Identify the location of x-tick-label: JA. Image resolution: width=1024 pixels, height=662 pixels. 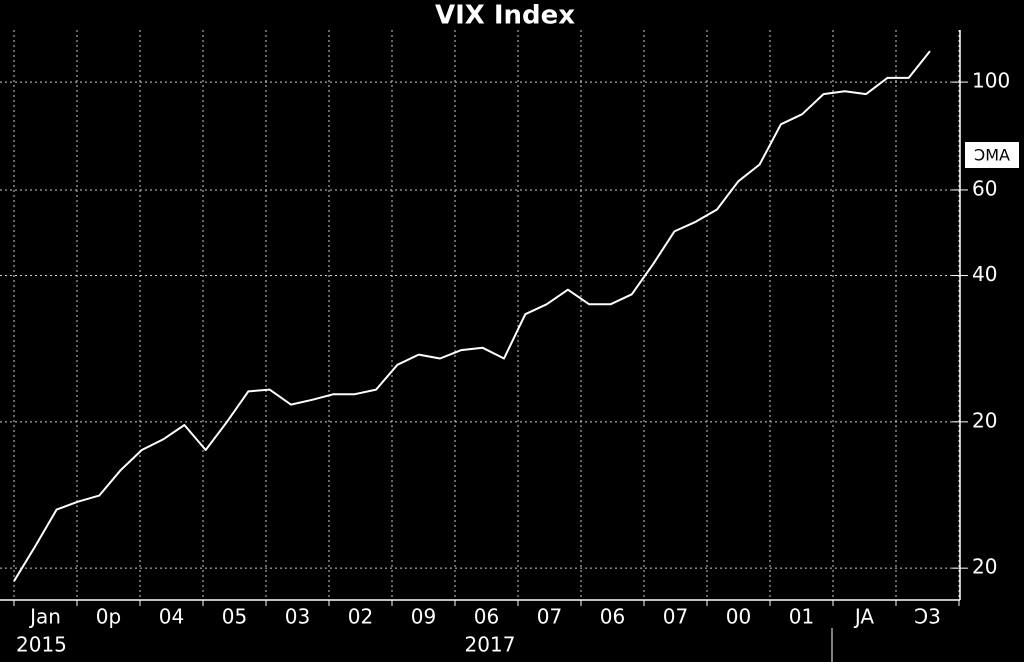
(864, 617).